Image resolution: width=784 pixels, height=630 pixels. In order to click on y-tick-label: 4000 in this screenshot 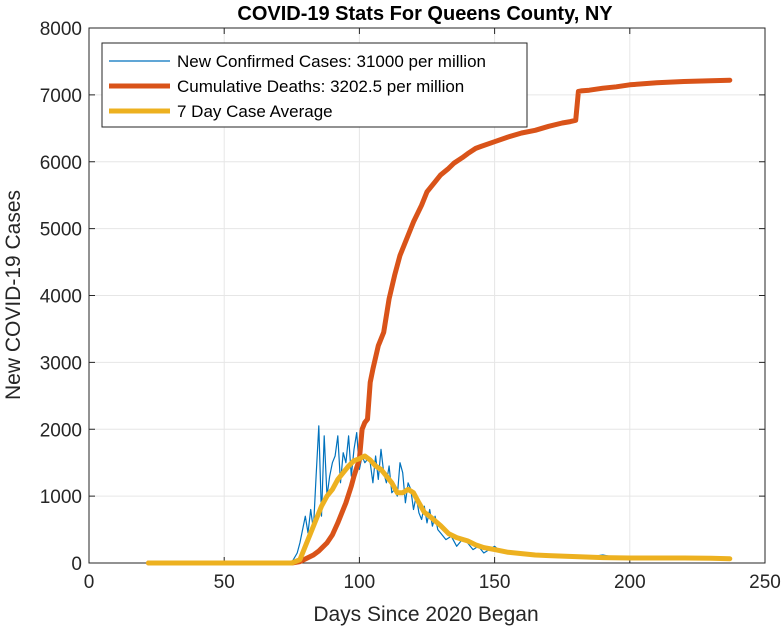, I will do `click(61, 297)`.